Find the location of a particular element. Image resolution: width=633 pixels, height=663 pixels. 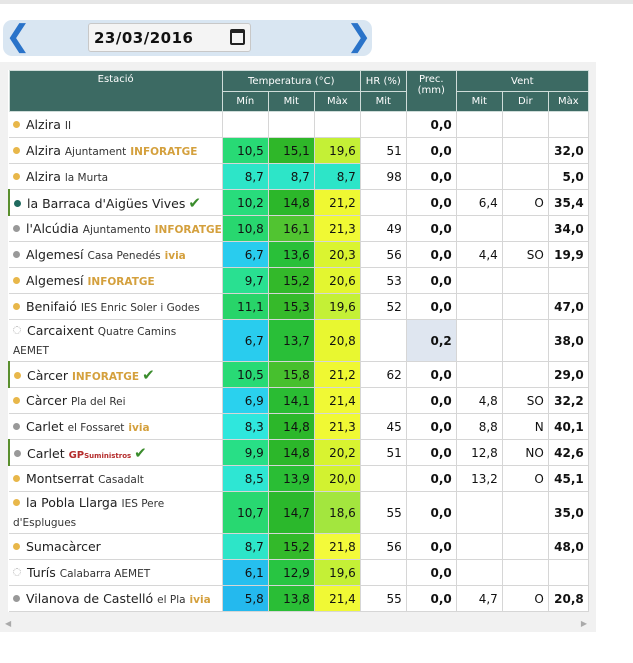

humidity-cell: 56 is located at coordinates (383, 254).